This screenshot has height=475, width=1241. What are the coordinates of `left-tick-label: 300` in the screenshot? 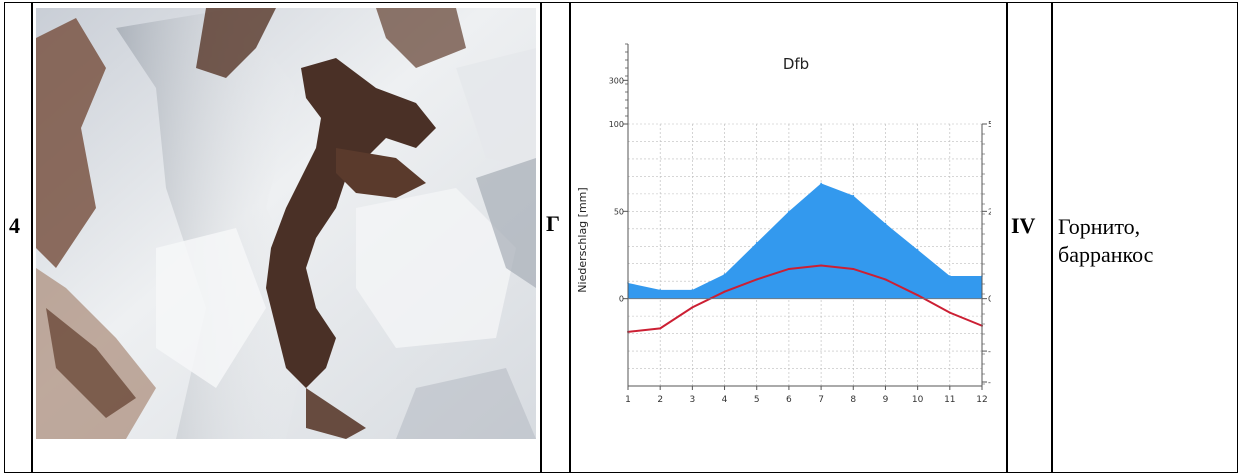 It's located at (616, 80).